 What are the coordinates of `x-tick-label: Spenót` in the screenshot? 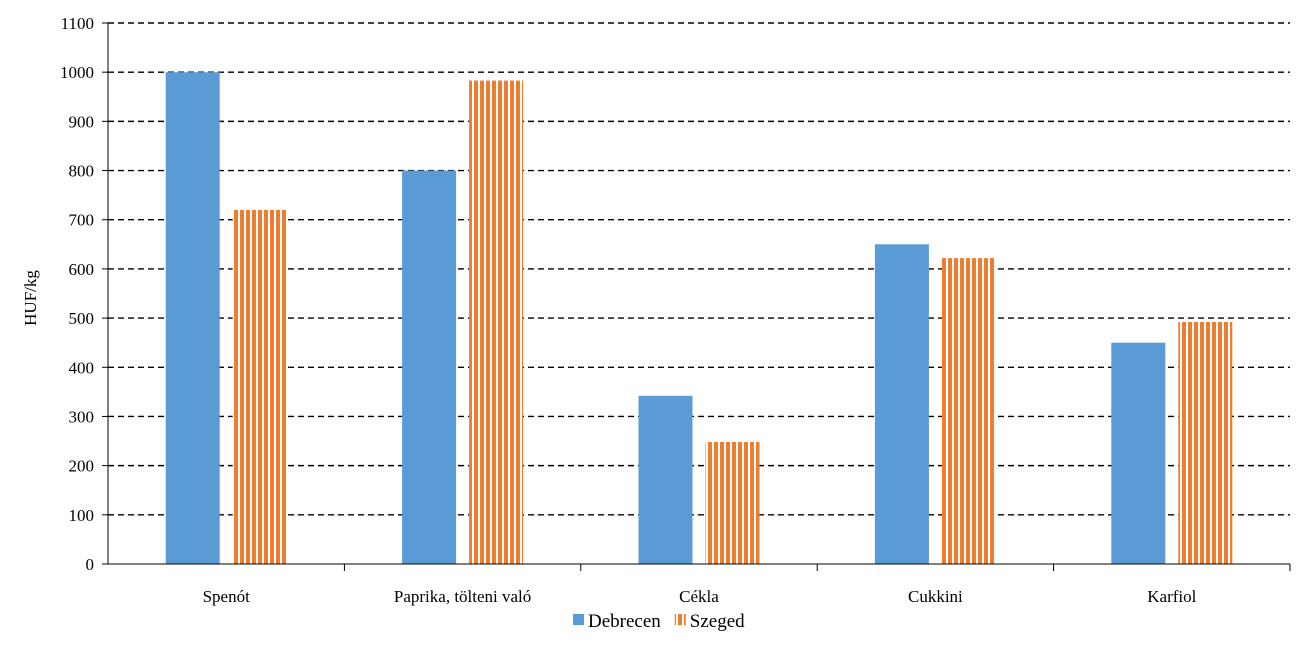 It's located at (227, 596).